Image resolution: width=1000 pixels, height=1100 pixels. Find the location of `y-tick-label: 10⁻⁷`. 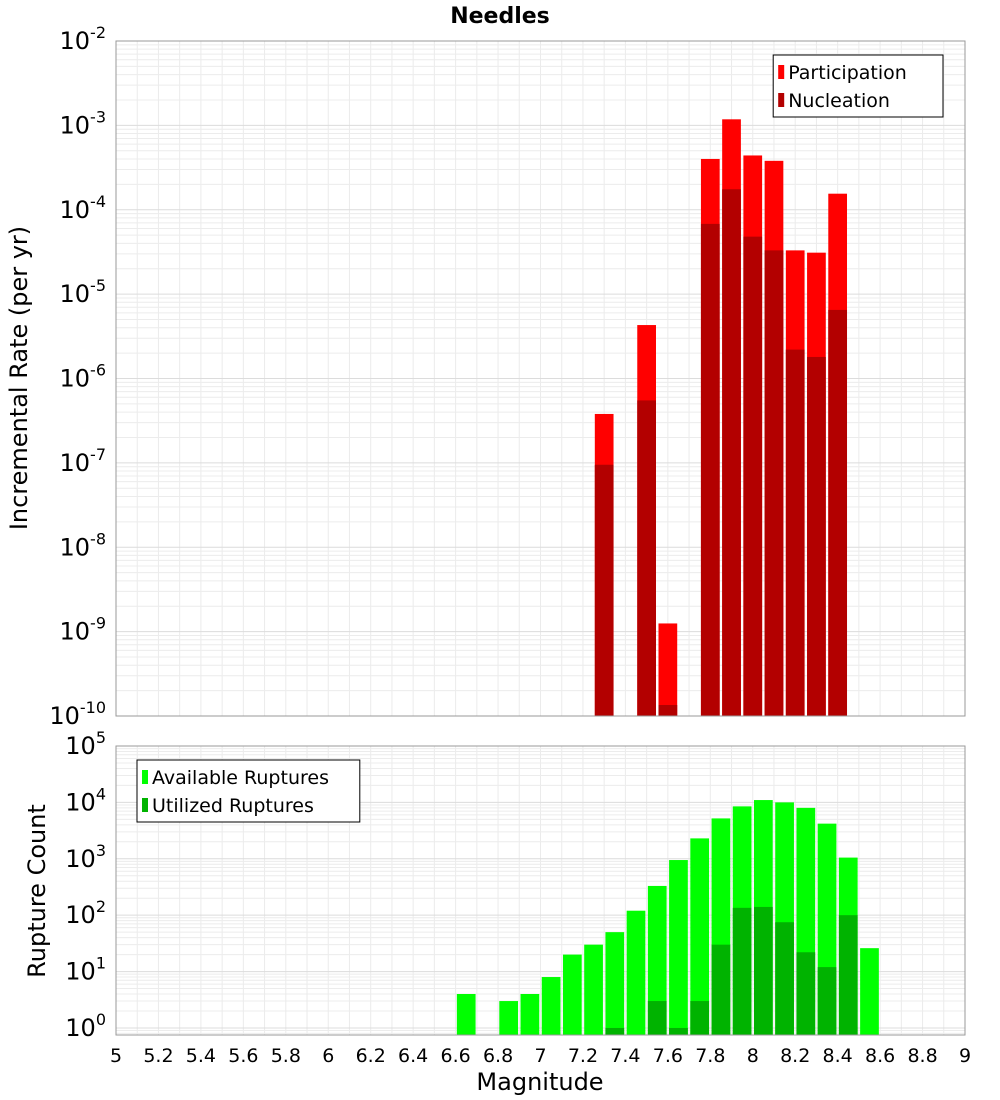

y-tick-label: 10⁻⁷ is located at coordinates (83, 461).